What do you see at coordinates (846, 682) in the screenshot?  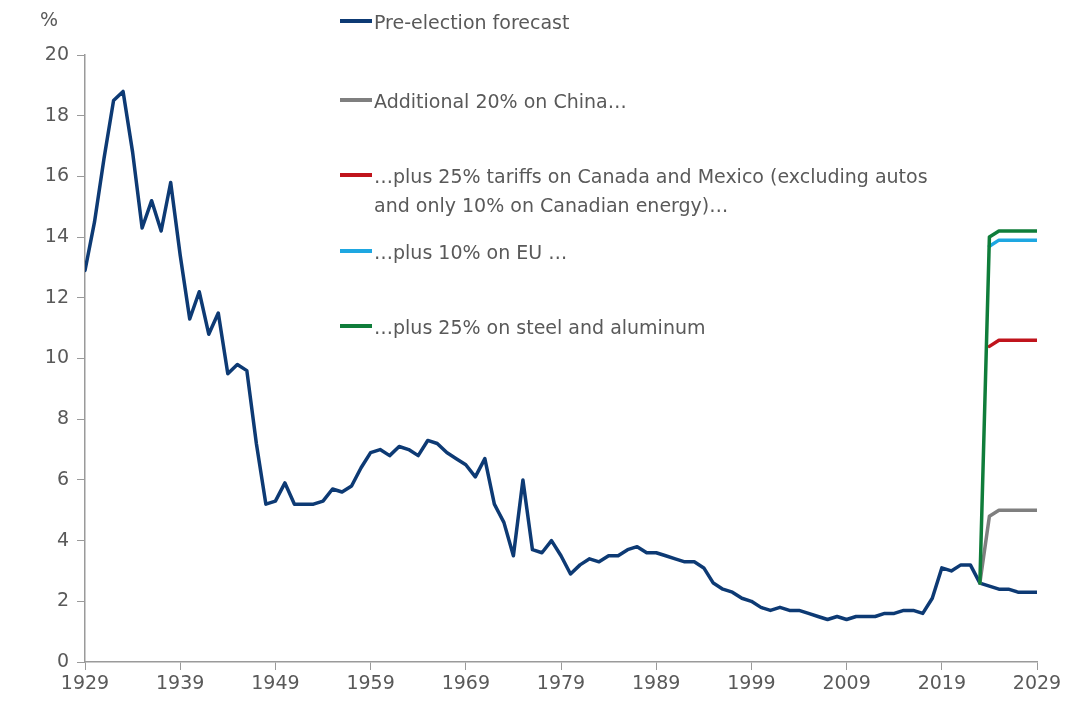 I see `x-tick-label: 2009` at bounding box center [846, 682].